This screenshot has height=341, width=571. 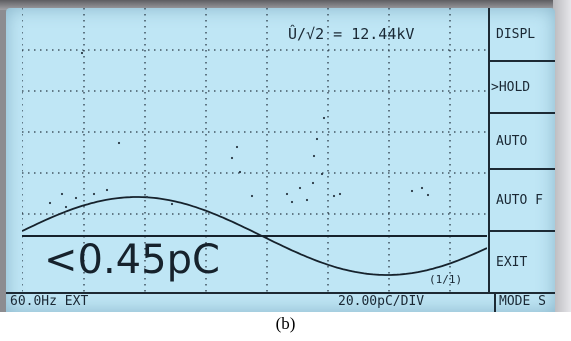 What do you see at coordinates (285, 323) in the screenshot?
I see `figure-caption: (b)` at bounding box center [285, 323].